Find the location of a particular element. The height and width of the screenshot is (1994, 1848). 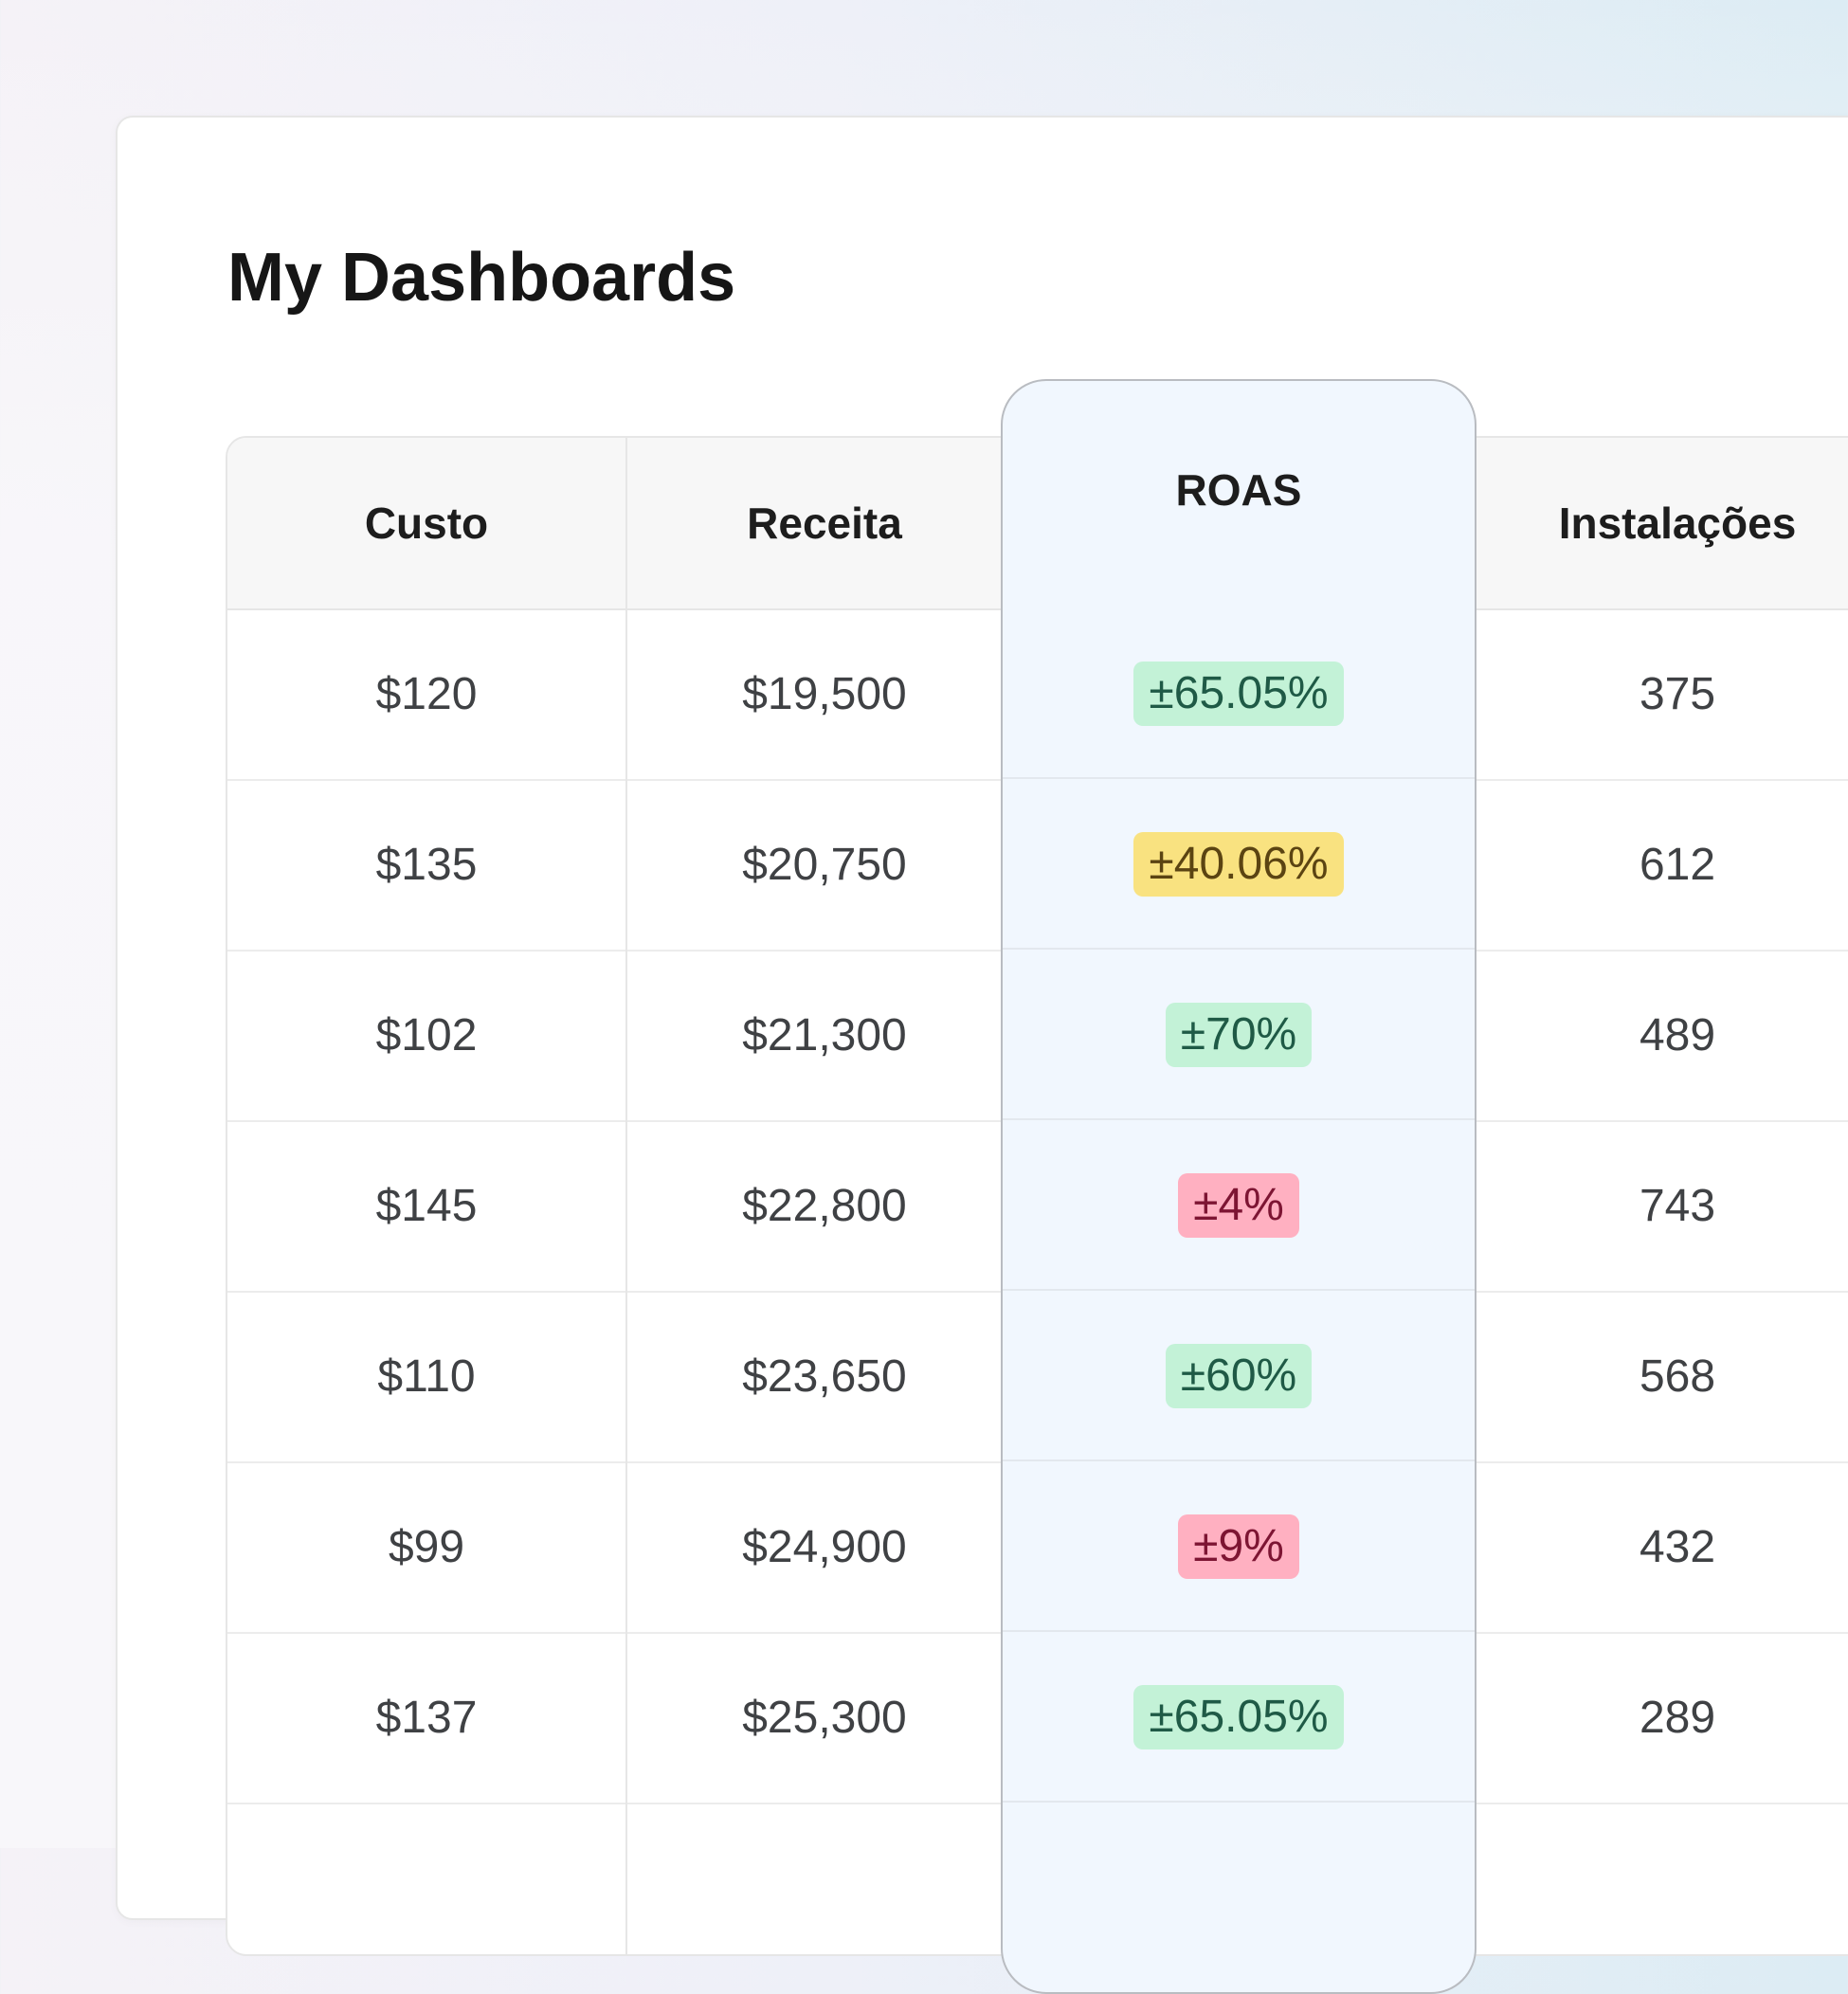

cell-roas: ±9% is located at coordinates (1239, 1546).